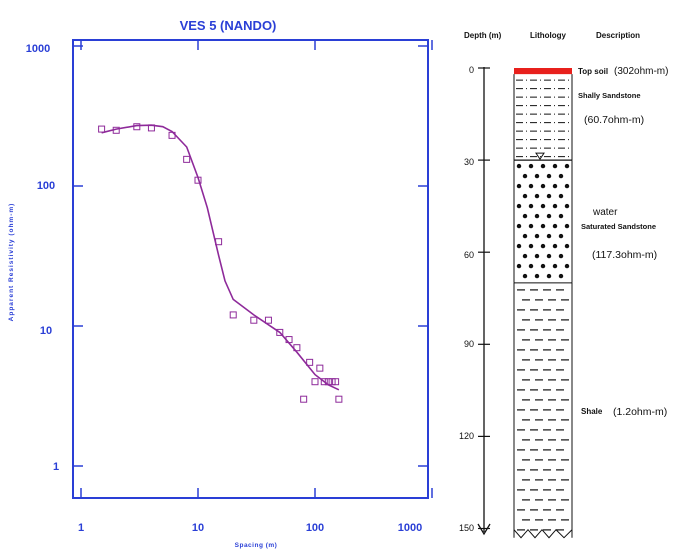  What do you see at coordinates (543, 303) in the screenshot?
I see `lithology-column` at bounding box center [543, 303].